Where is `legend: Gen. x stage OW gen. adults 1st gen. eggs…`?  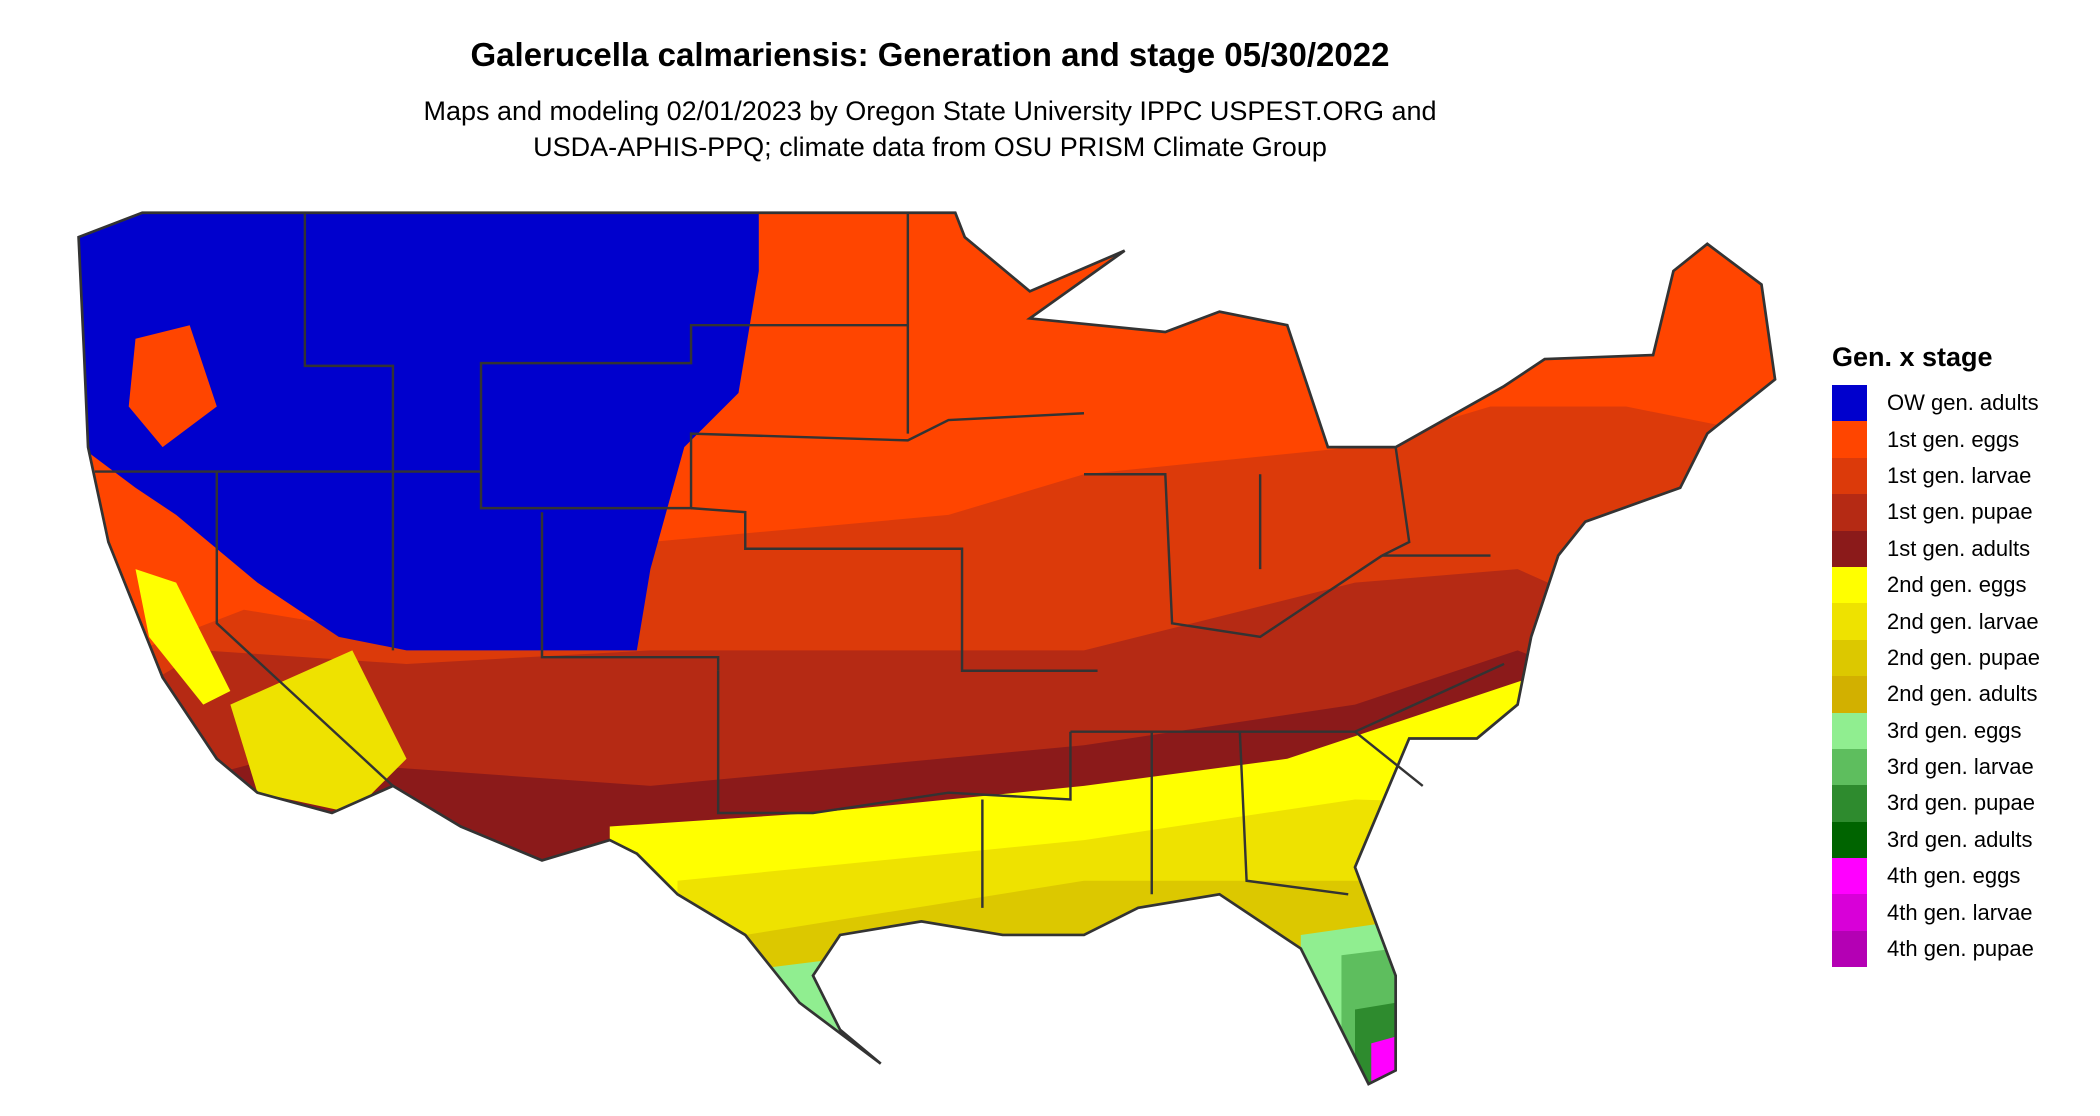
legend: Gen. x stage OW gen. adults 1st gen. eggs… is located at coordinates (1936, 655).